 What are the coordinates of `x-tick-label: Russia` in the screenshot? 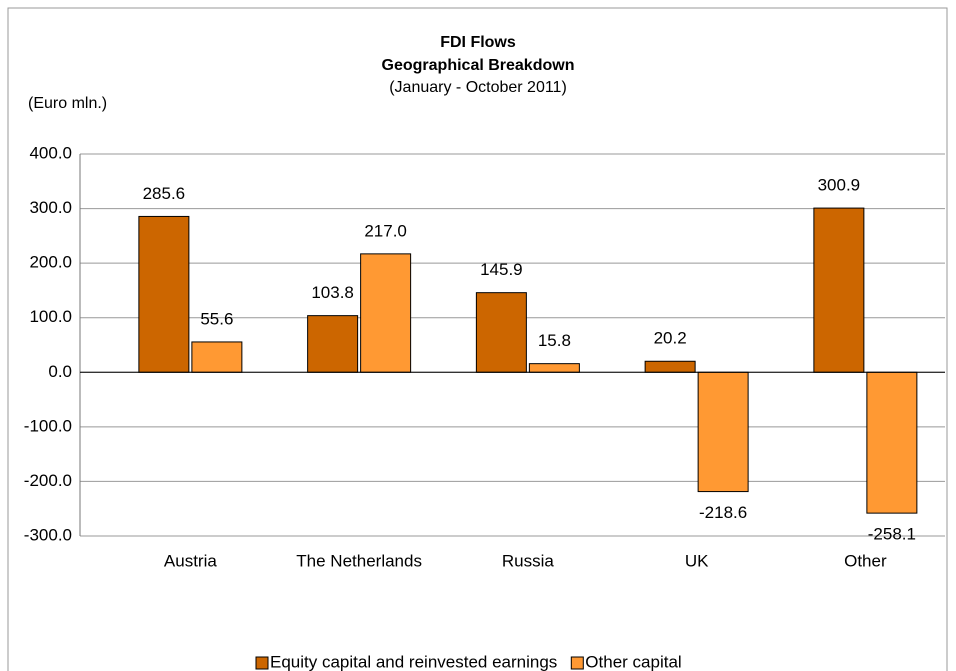 It's located at (528, 560).